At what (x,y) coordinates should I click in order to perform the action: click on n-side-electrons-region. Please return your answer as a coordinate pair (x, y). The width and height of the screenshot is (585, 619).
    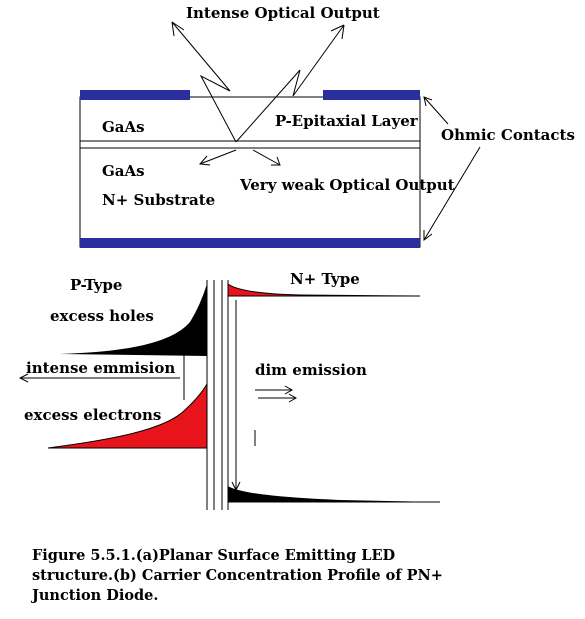
    Looking at the image, I should click on (334, 494).